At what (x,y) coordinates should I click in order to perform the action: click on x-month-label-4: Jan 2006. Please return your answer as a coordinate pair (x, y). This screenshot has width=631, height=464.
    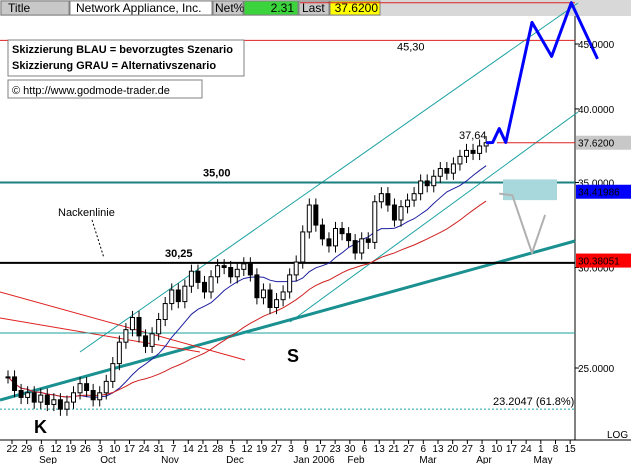
    Looking at the image, I should click on (314, 459).